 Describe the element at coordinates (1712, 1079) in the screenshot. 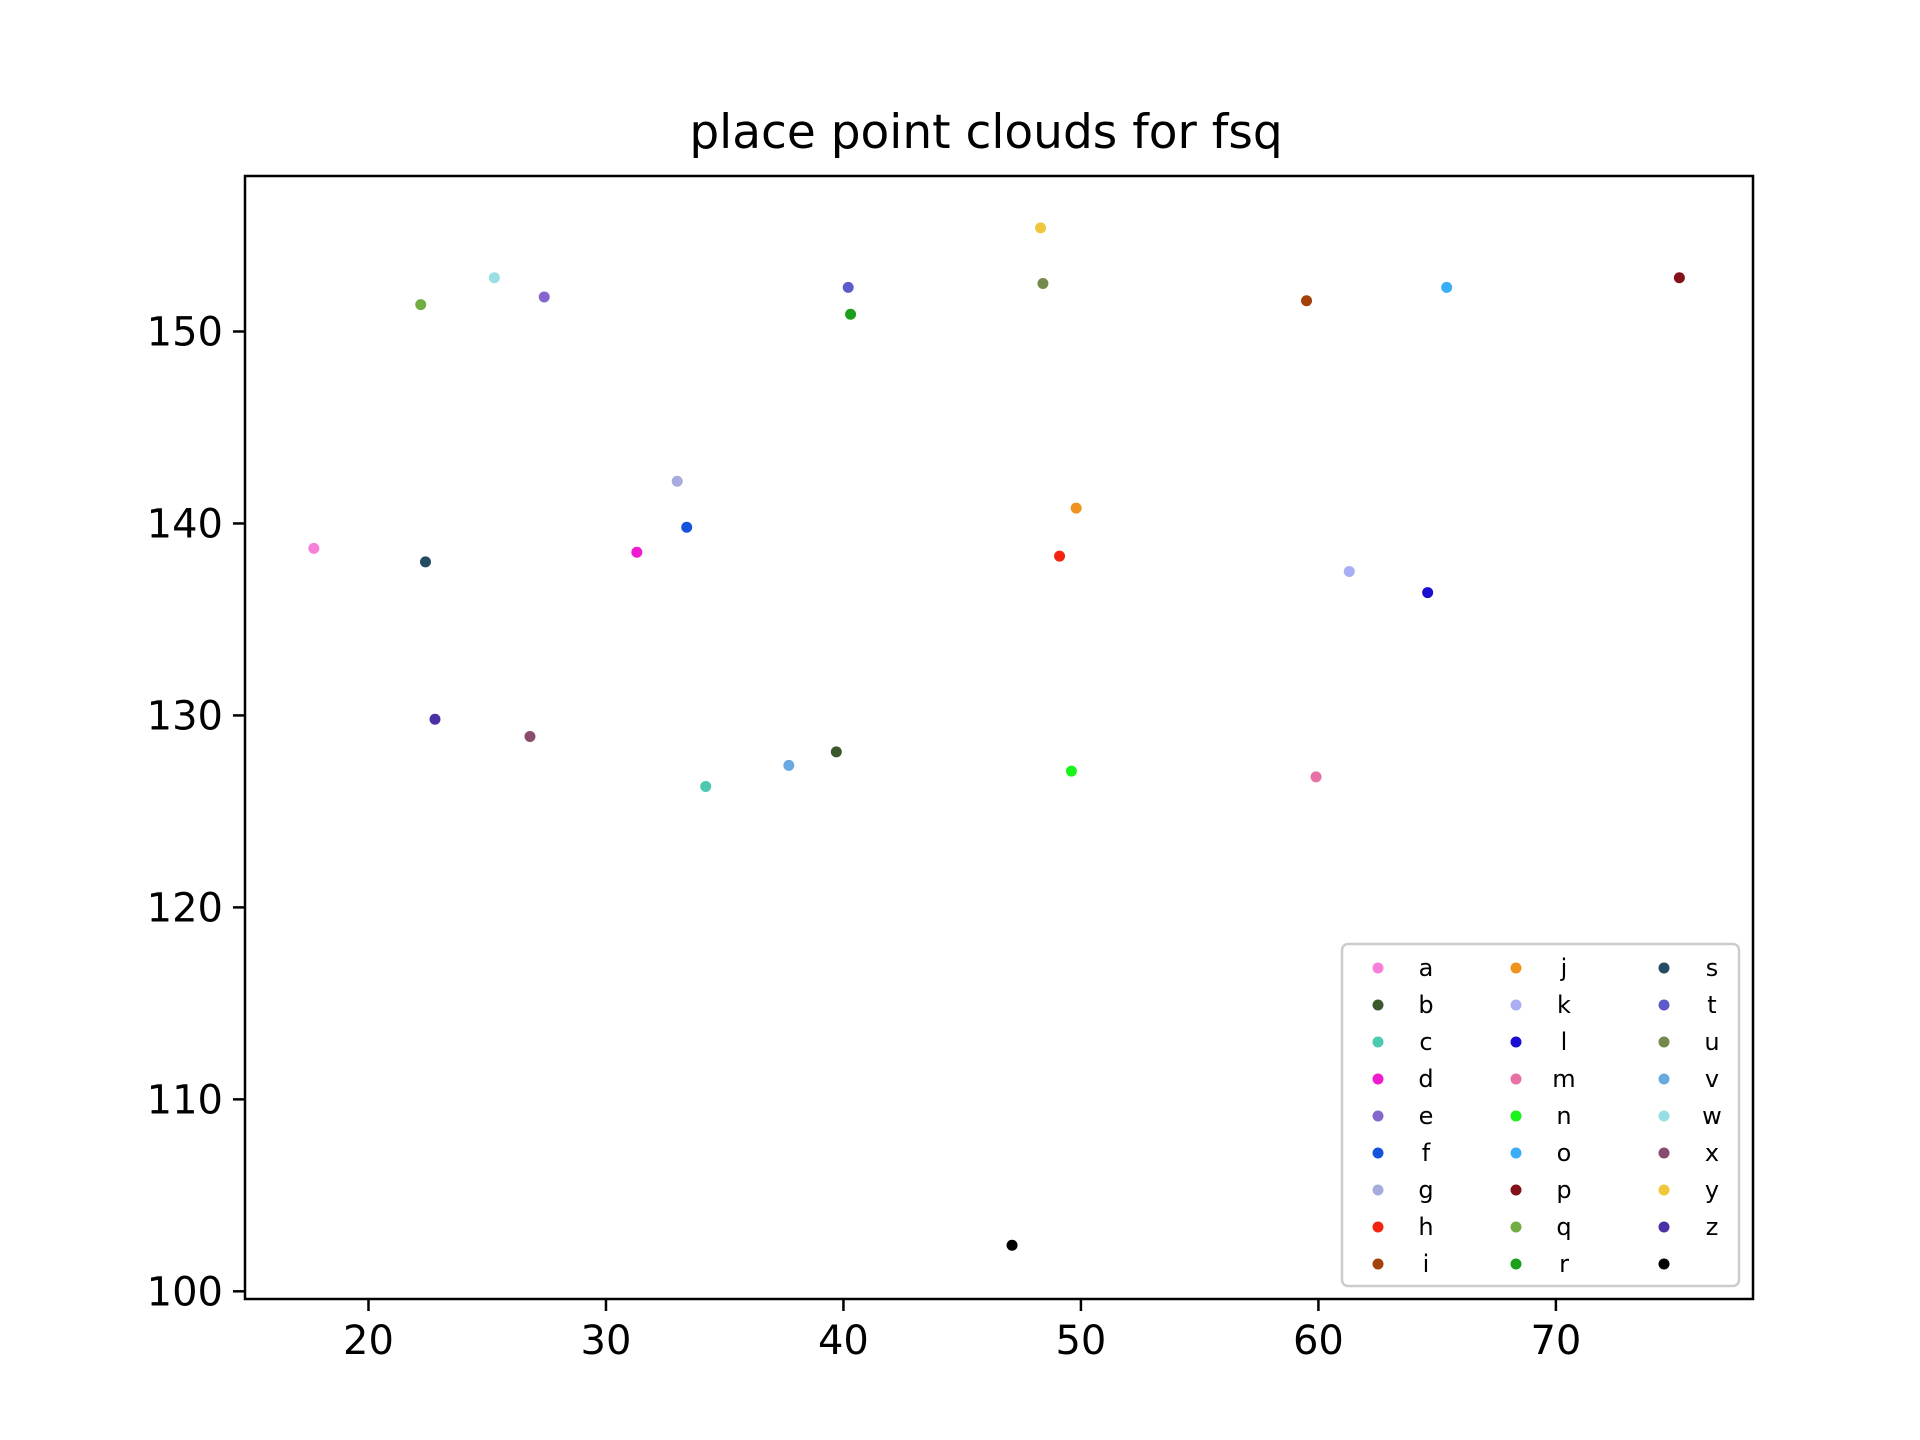

I see `legend-label: v` at that location.